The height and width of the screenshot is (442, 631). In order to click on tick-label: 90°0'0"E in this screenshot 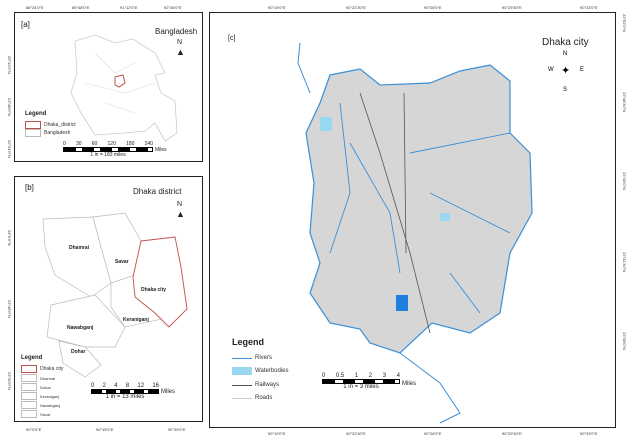, I will do `click(34, 429)`.